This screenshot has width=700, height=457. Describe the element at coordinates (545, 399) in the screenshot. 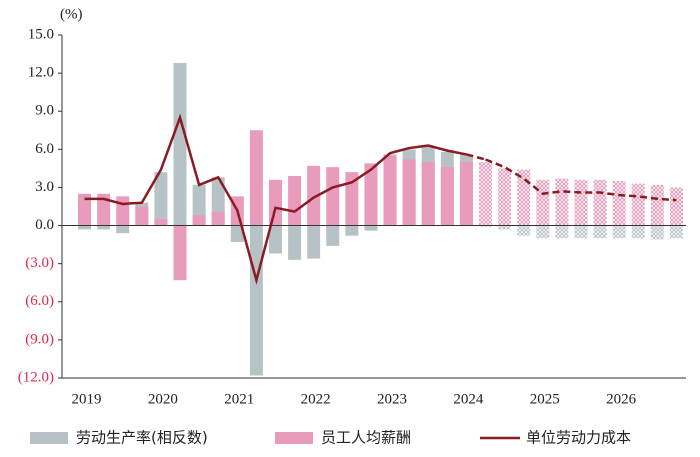

I see `x-tick-label: 2025` at that location.